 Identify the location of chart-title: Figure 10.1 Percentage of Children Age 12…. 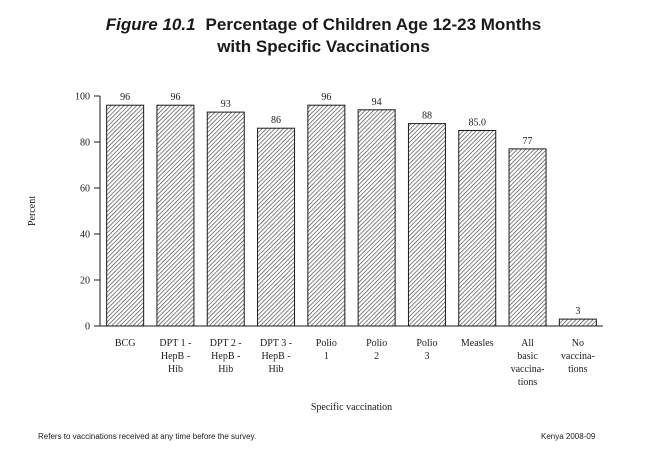
(323, 36).